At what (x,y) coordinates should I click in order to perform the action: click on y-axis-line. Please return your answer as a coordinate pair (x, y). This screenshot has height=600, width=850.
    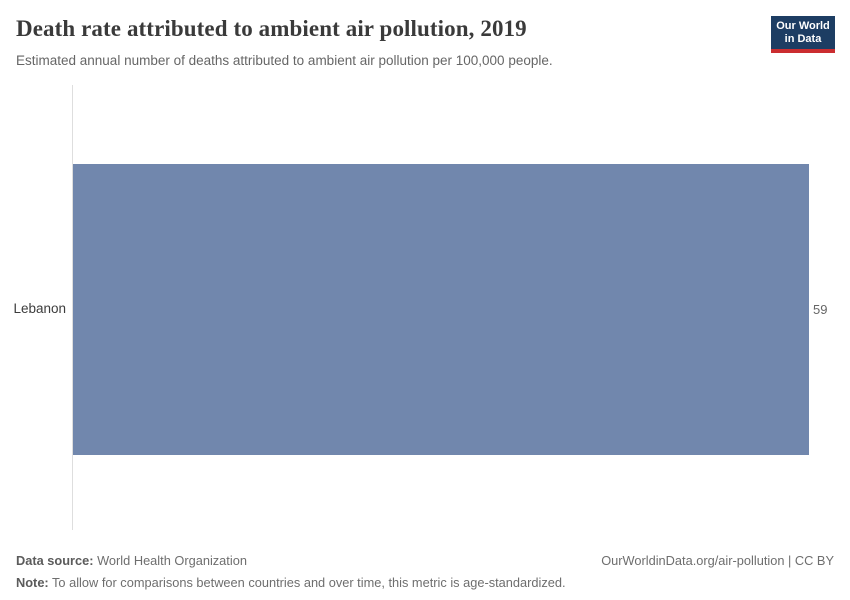
    Looking at the image, I should click on (72, 307).